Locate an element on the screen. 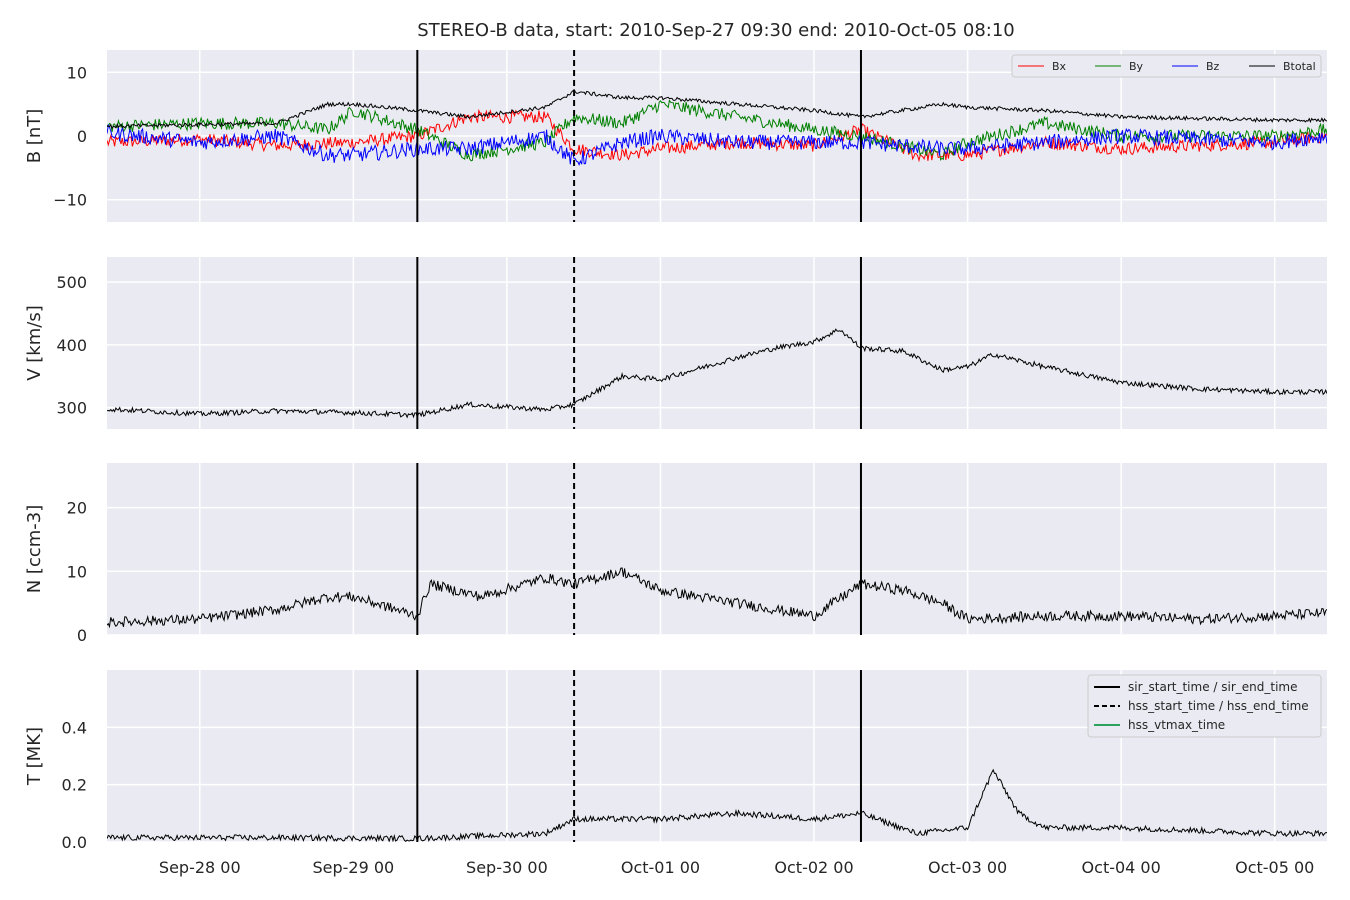 This screenshot has width=1350, height=900. legend-t-label: hss_start_time / hss_end_time is located at coordinates (1218, 706).